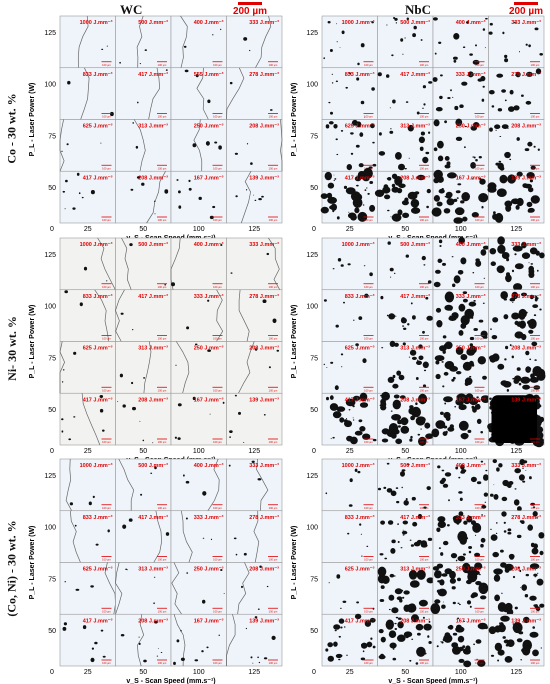 The width and height of the screenshot is (550, 684). Describe the element at coordinates (98, 517) in the screenshot. I see `energy-density-label: 833 J.mm⁻³` at that location.